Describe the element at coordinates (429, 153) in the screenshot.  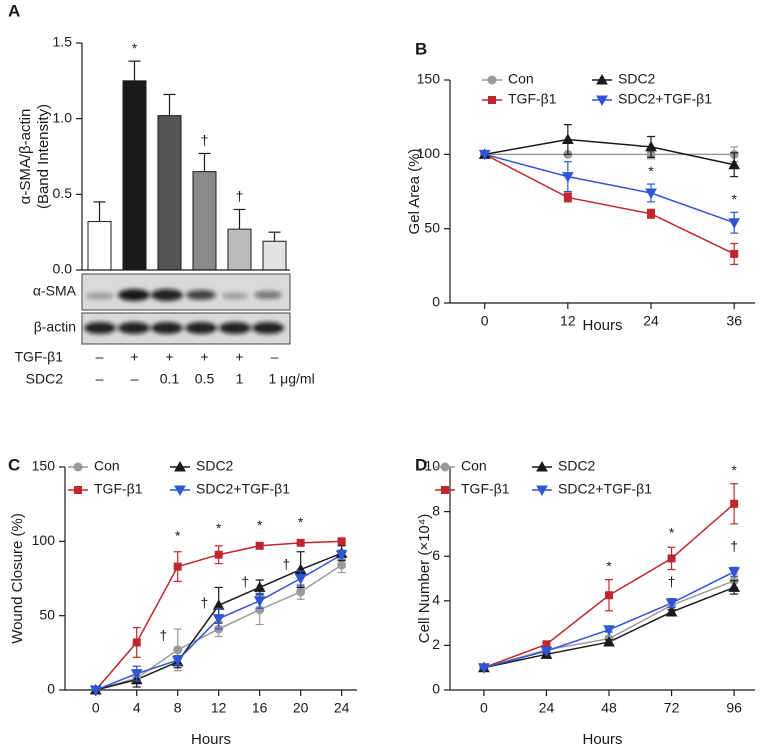
I see `y-tick-label: 100` at that location.